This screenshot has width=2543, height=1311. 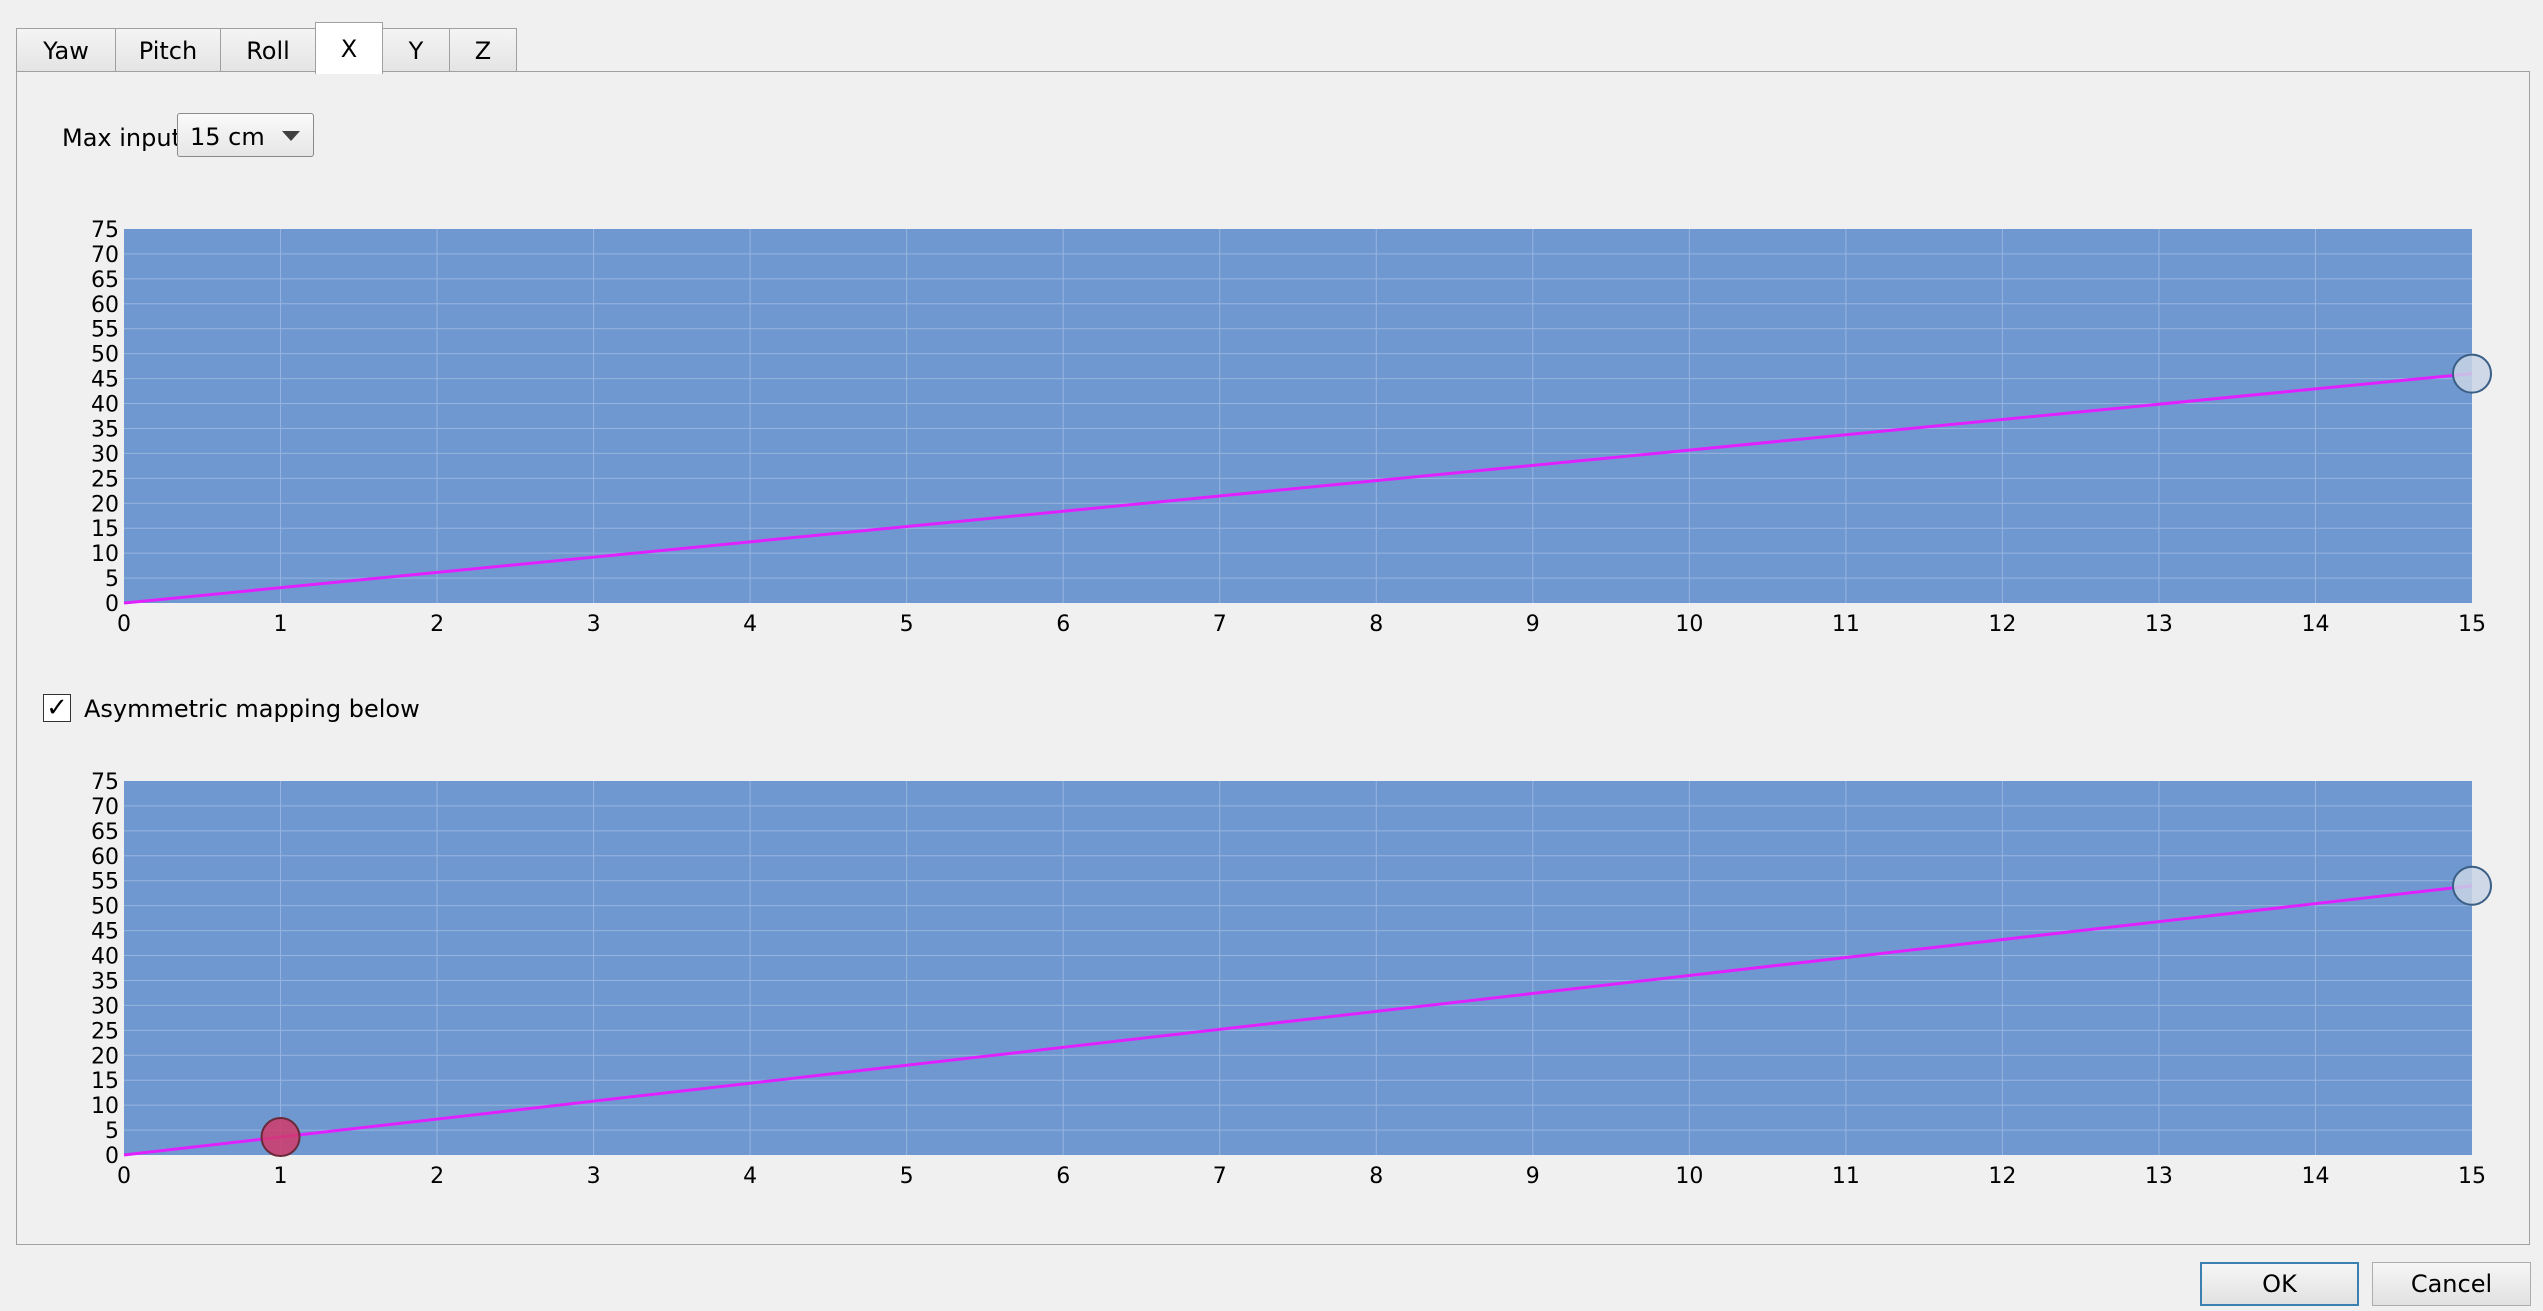 What do you see at coordinates (227, 137) in the screenshot?
I see `max-input-value: 15 cm` at bounding box center [227, 137].